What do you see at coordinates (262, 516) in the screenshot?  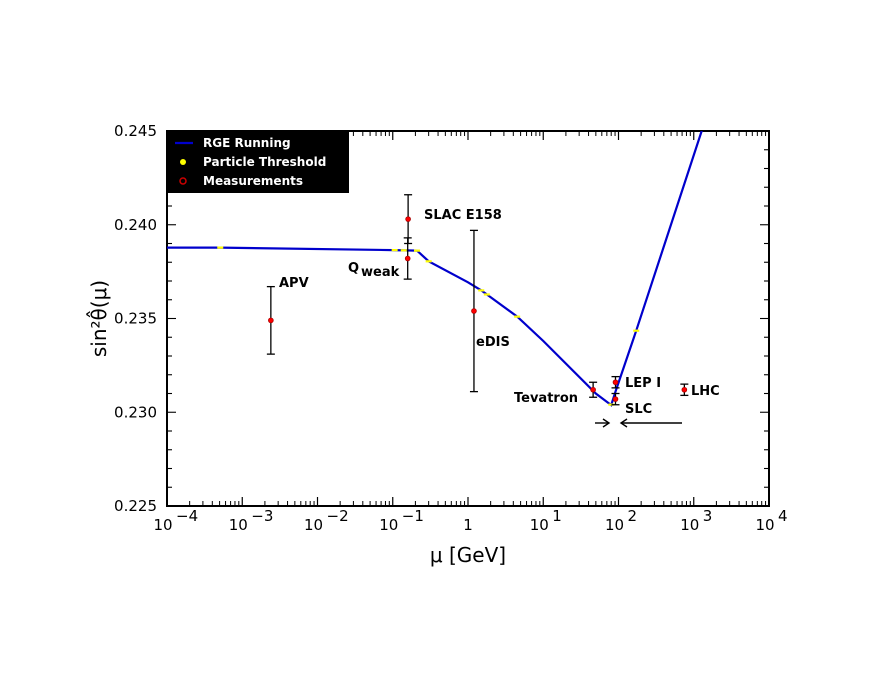 I see `x-tick-exponent: −3` at bounding box center [262, 516].